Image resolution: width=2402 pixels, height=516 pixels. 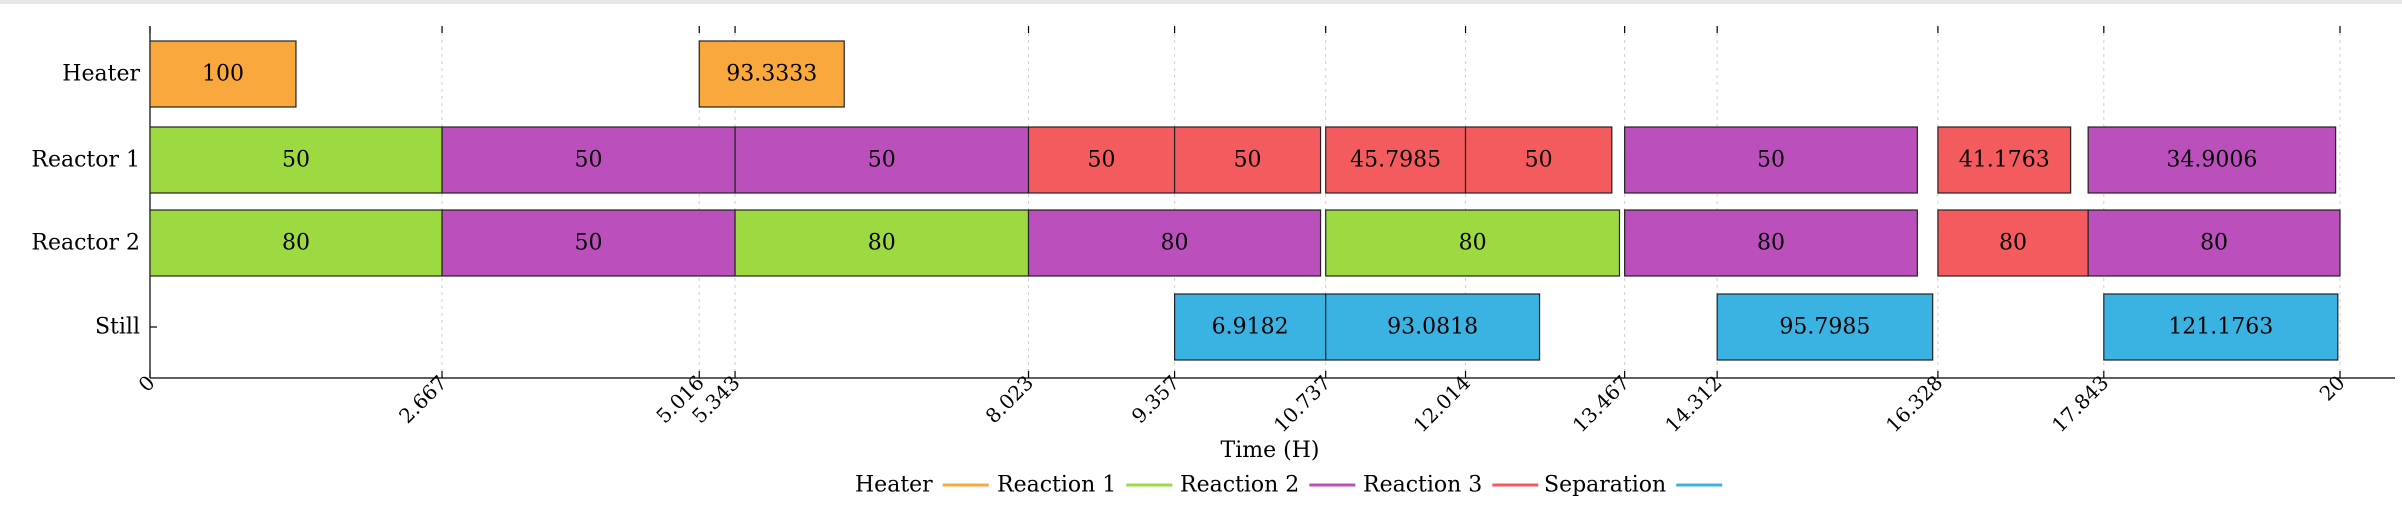 I want to click on row-label: Reactor 2, so click(x=85, y=243).